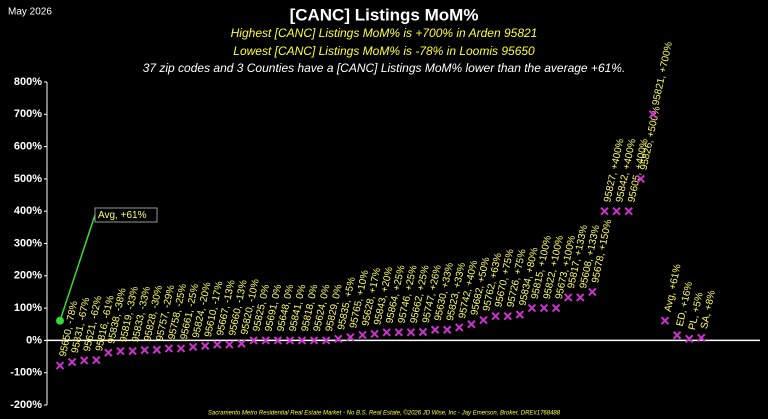 The image size is (768, 419). What do you see at coordinates (34, 340) in the screenshot?
I see `y-tick-label: 0%` at bounding box center [34, 340].